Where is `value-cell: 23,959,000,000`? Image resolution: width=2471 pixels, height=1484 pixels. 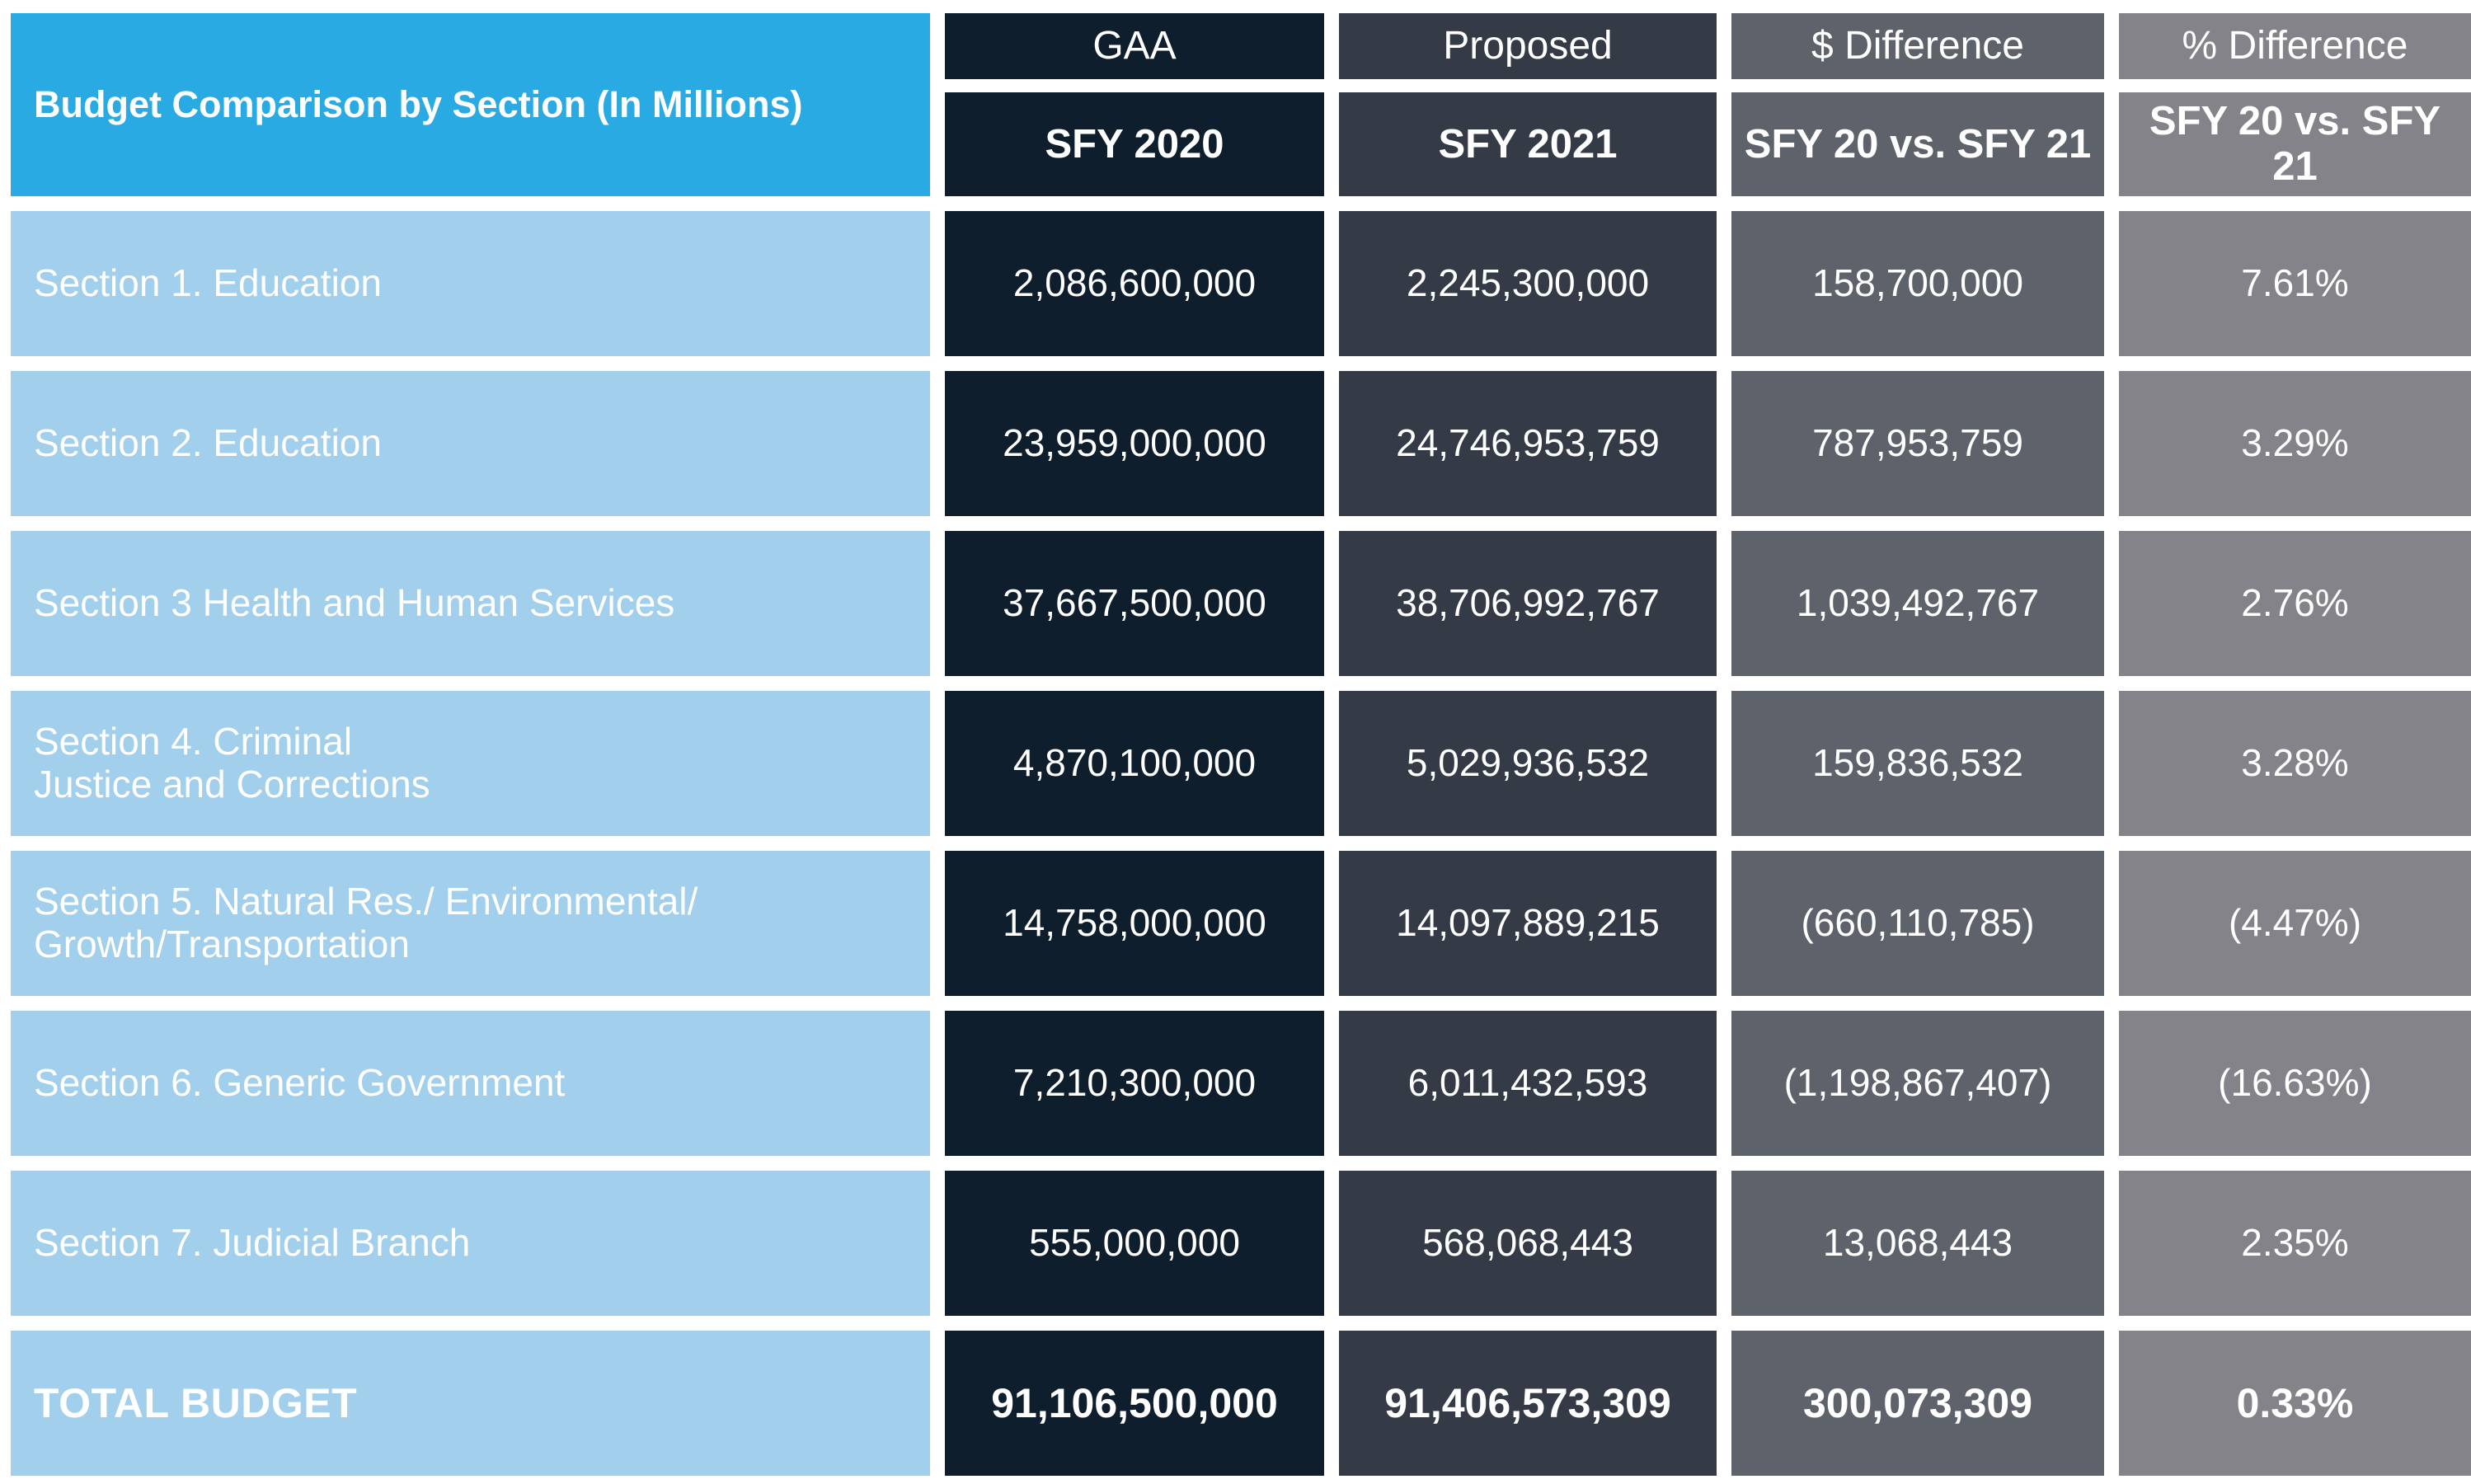 value-cell: 23,959,000,000 is located at coordinates (1134, 444).